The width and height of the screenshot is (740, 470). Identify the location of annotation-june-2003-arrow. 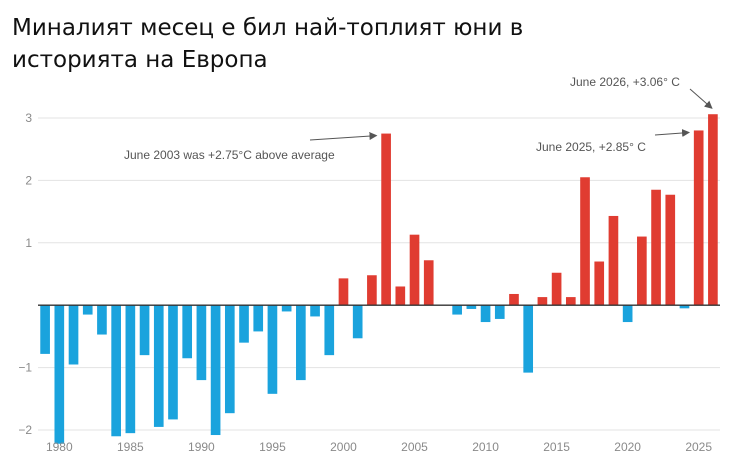
(343, 136).